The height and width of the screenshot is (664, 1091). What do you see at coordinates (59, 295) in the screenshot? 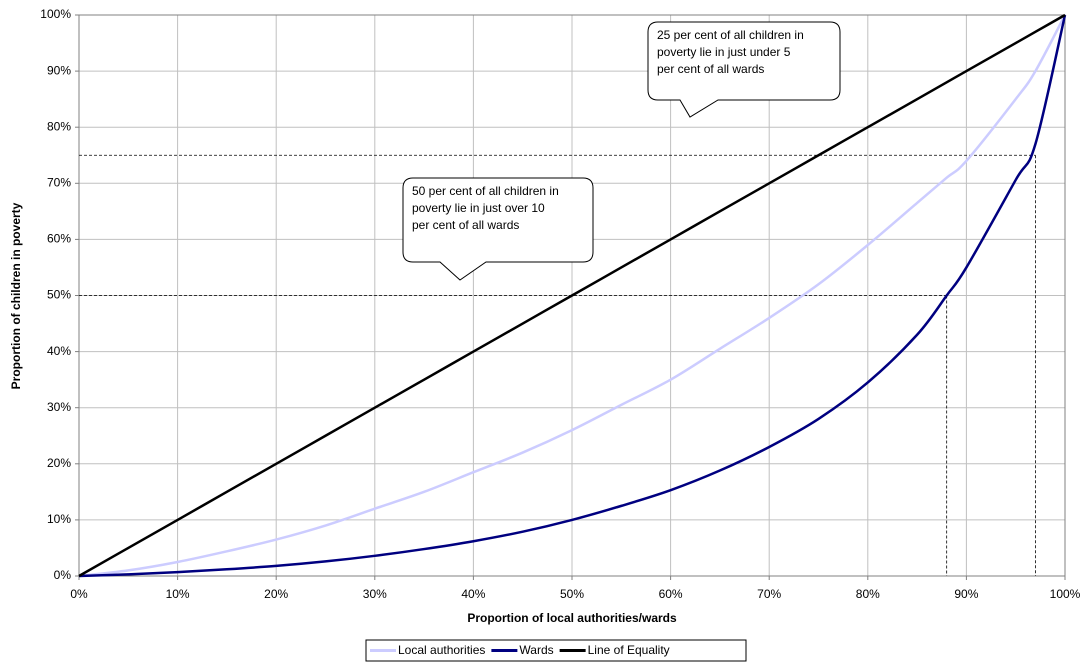
I see `y-tick-label: 50%` at bounding box center [59, 295].